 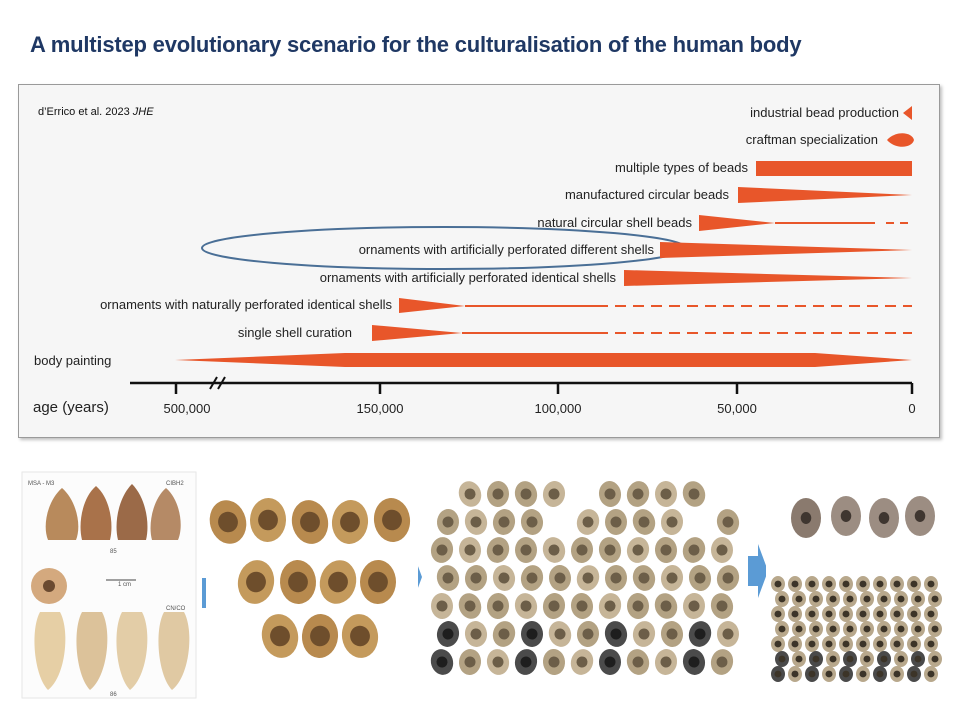 What do you see at coordinates (824, 112) in the screenshot?
I see `row-label-industrial: industrial bead production` at bounding box center [824, 112].